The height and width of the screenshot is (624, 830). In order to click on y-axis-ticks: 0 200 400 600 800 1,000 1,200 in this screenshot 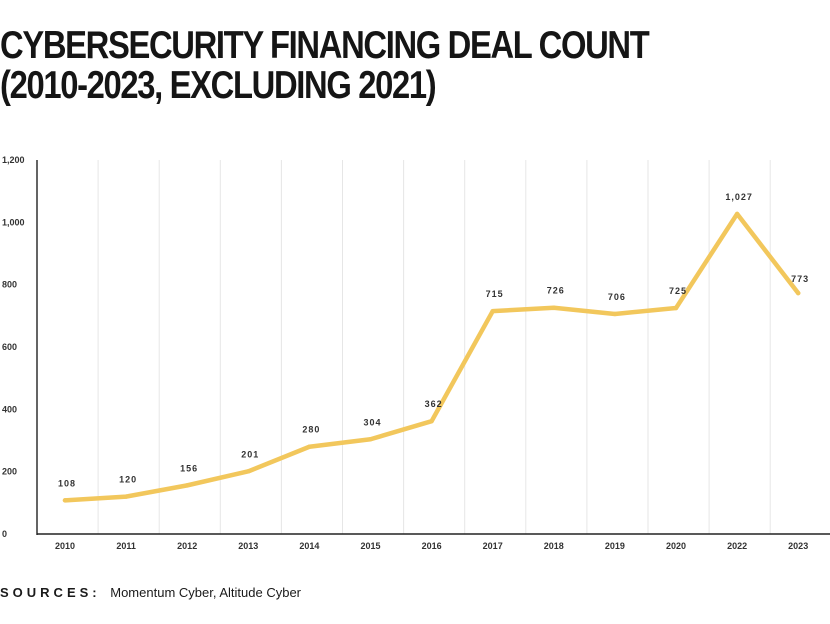, I will do `click(13, 347)`.